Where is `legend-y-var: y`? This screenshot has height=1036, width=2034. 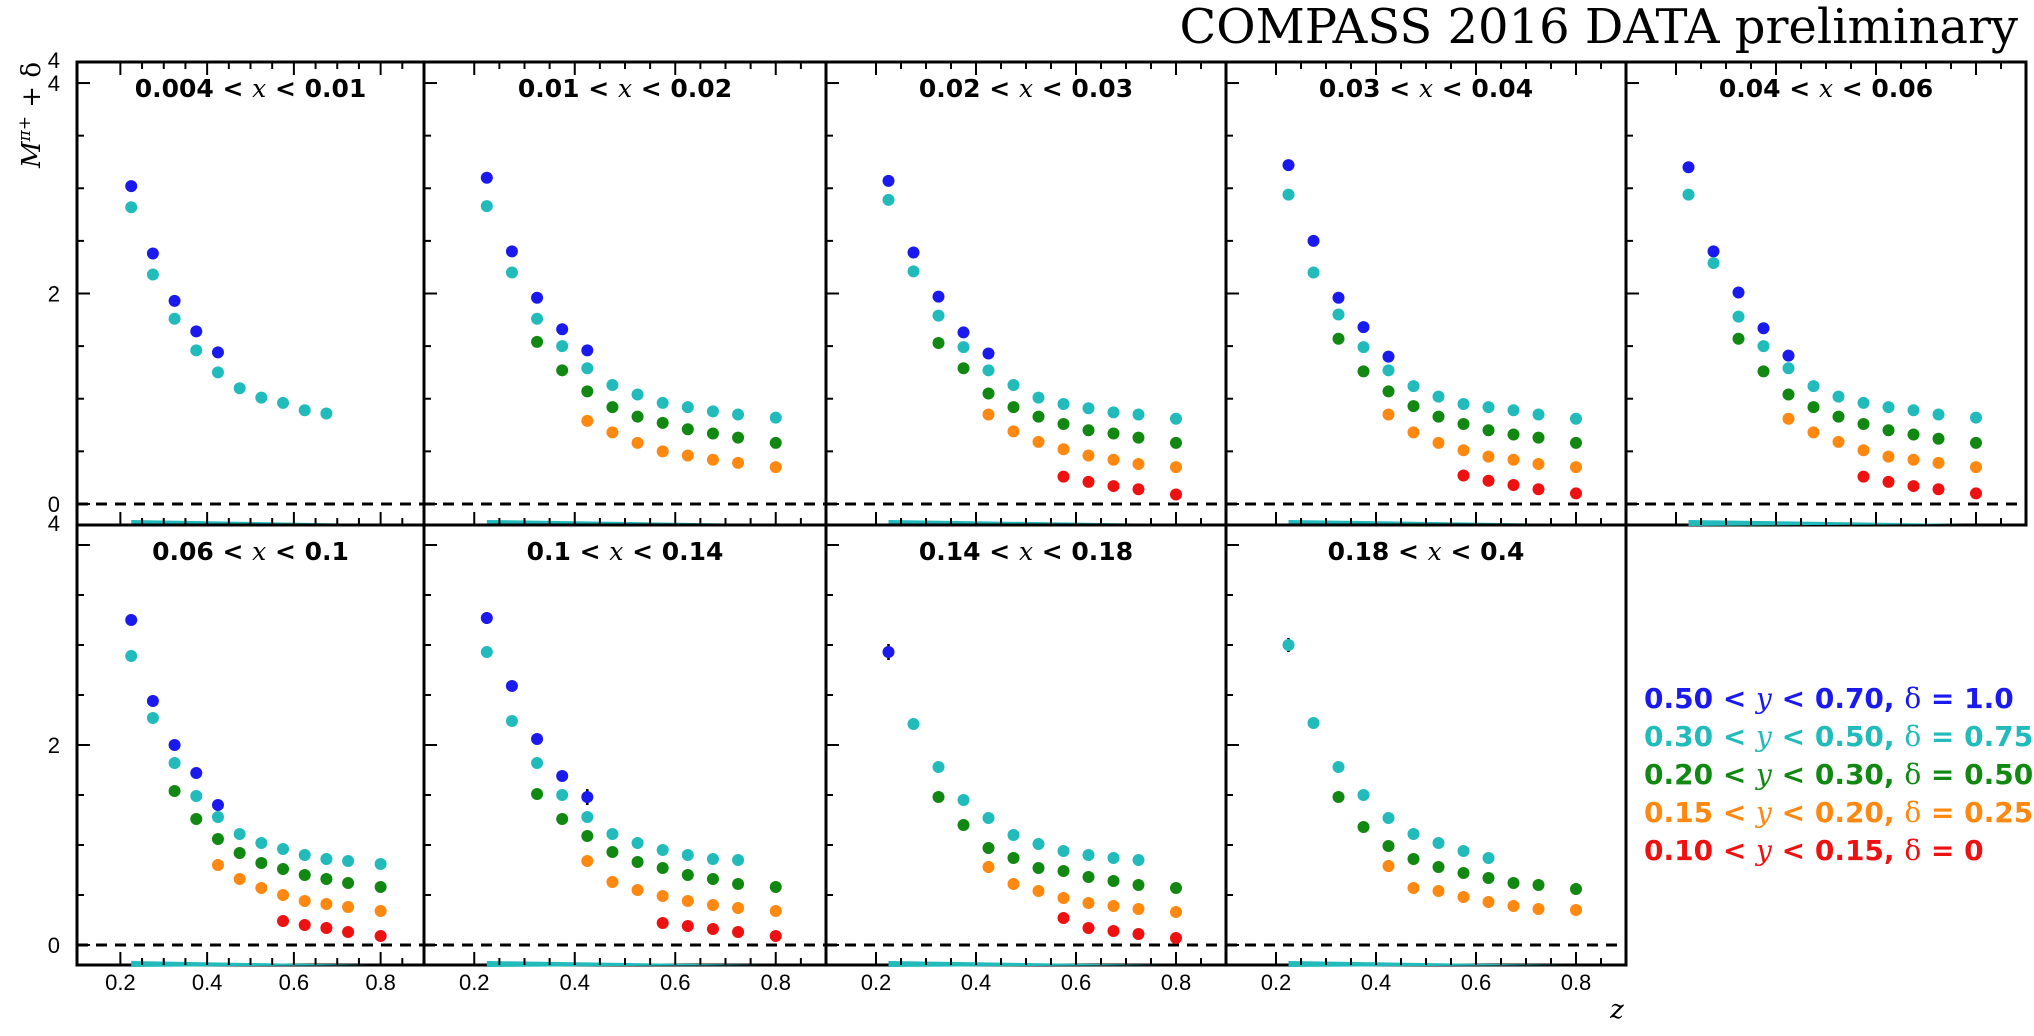
legend-y-var: y is located at coordinates (1763, 812).